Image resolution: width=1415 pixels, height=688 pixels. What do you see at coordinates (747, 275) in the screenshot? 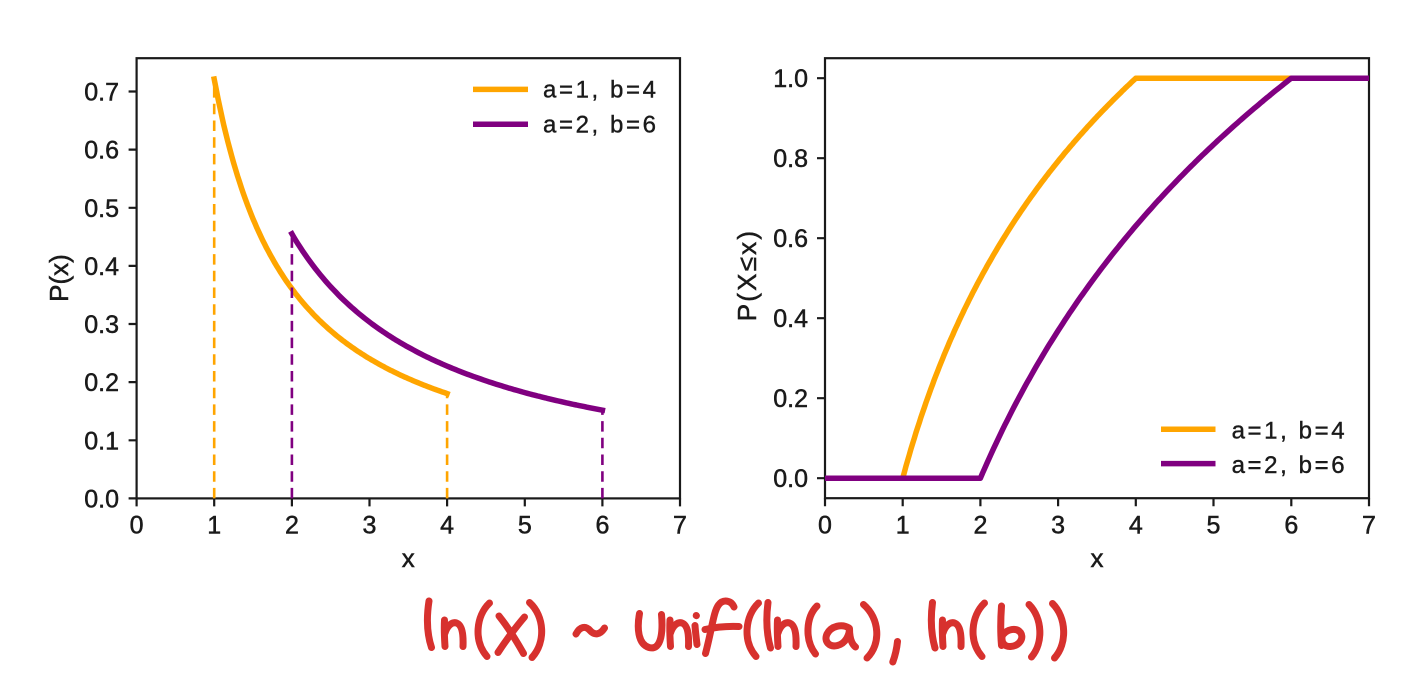
I see `svg-text: P(X≤x)` at bounding box center [747, 275].